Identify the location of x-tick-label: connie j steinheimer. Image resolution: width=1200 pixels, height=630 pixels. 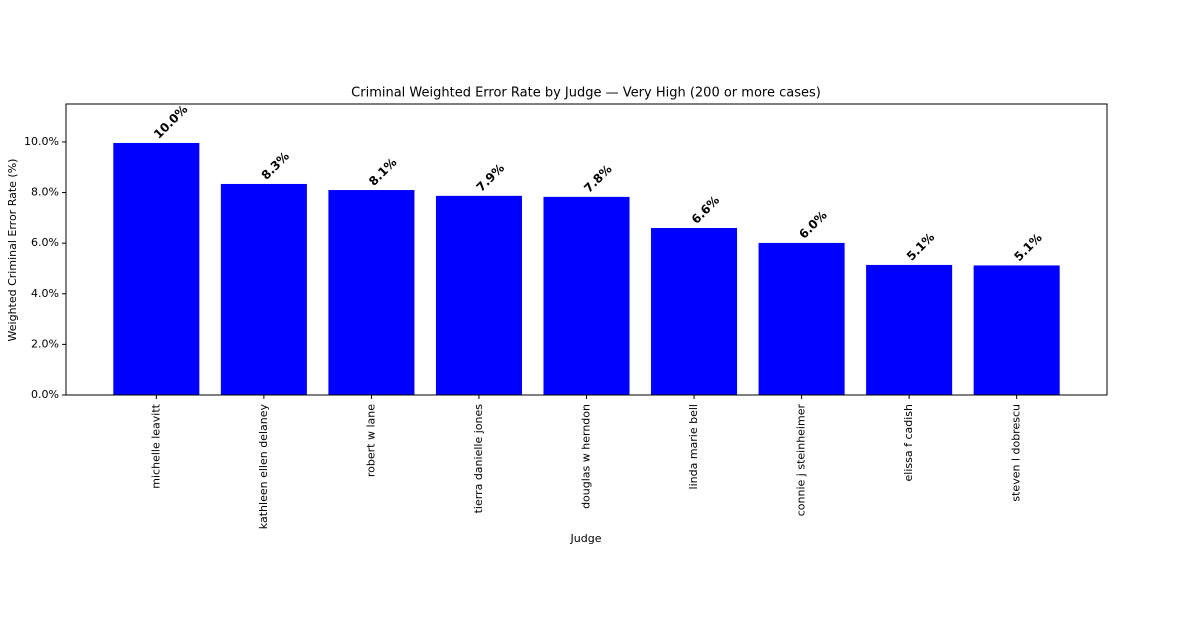
(801, 460).